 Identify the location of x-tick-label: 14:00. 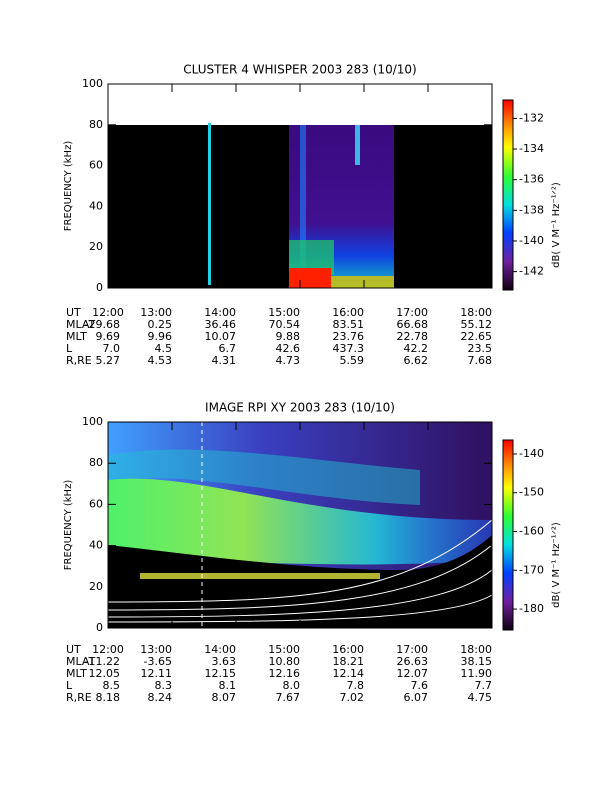
(220, 312).